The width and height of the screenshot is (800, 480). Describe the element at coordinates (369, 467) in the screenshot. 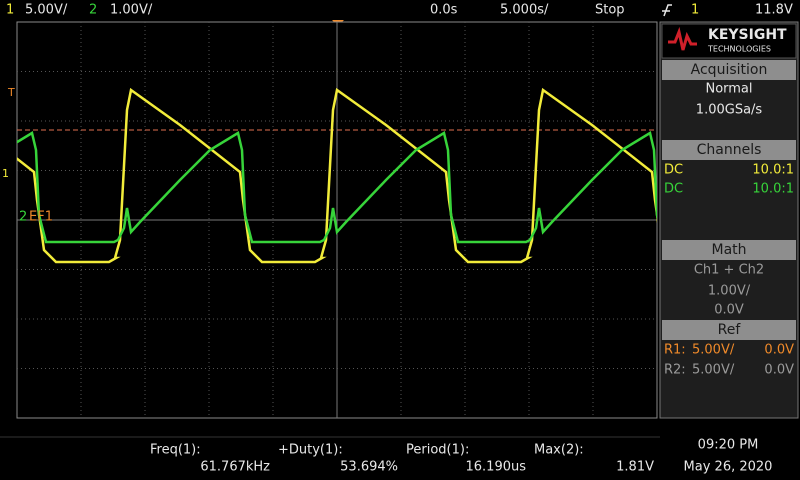

I see `meas-value: 53.694%` at that location.